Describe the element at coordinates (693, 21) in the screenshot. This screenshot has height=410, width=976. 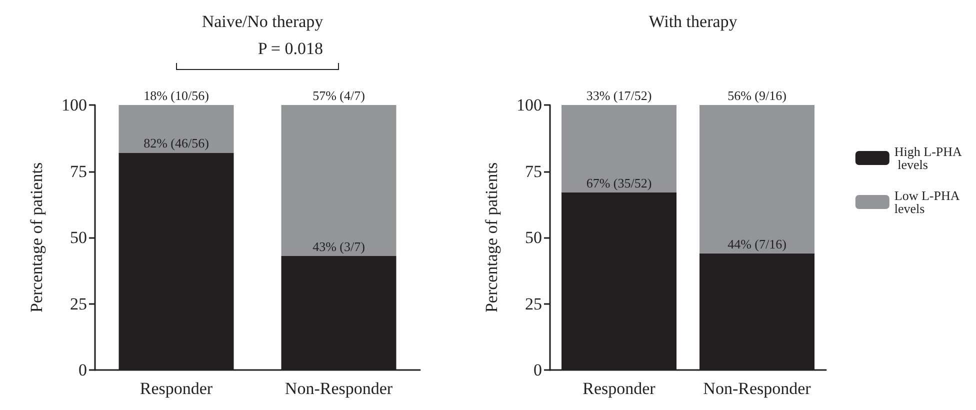
I see `chart-title: With therapy` at that location.